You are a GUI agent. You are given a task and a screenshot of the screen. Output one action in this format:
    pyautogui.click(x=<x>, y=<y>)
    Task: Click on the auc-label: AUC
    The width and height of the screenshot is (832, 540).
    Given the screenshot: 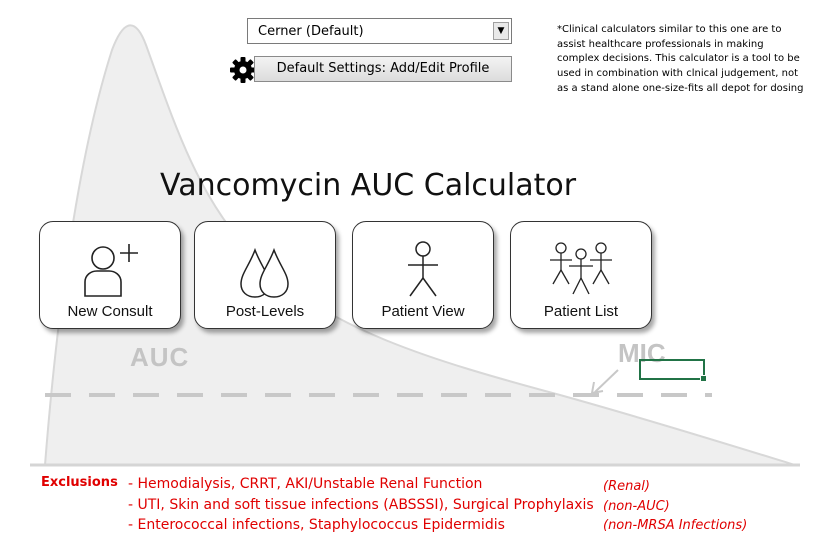 What is the action you would take?
    pyautogui.click(x=160, y=357)
    